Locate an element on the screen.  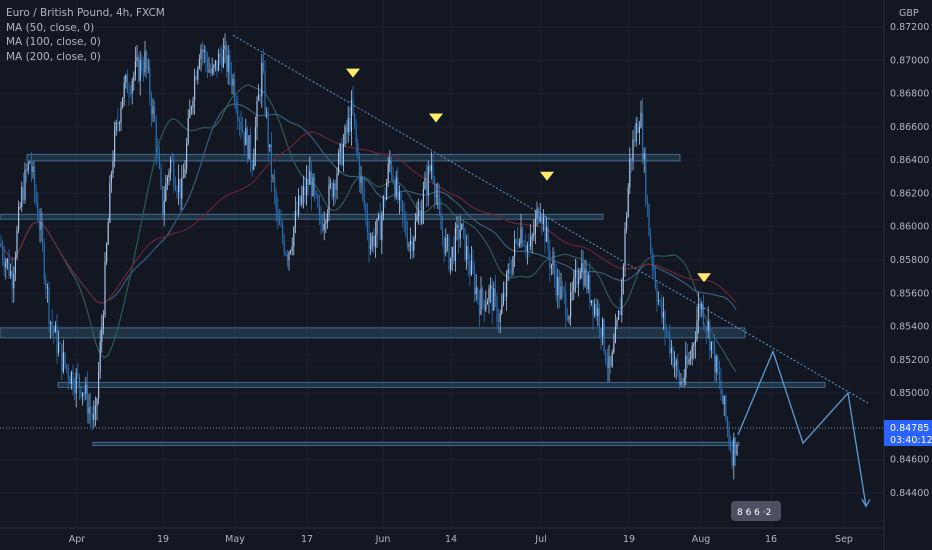
x-tick-label: 17 is located at coordinates (307, 539).